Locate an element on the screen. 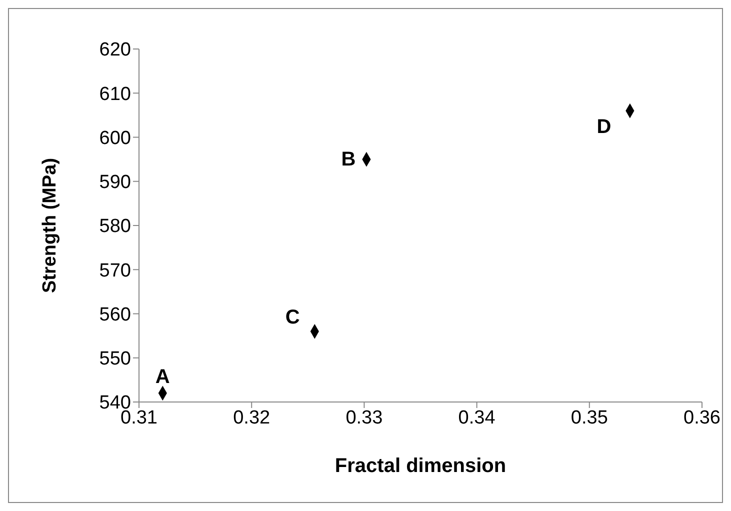  y-axis-title: Strength (MPa) is located at coordinates (50, 226).